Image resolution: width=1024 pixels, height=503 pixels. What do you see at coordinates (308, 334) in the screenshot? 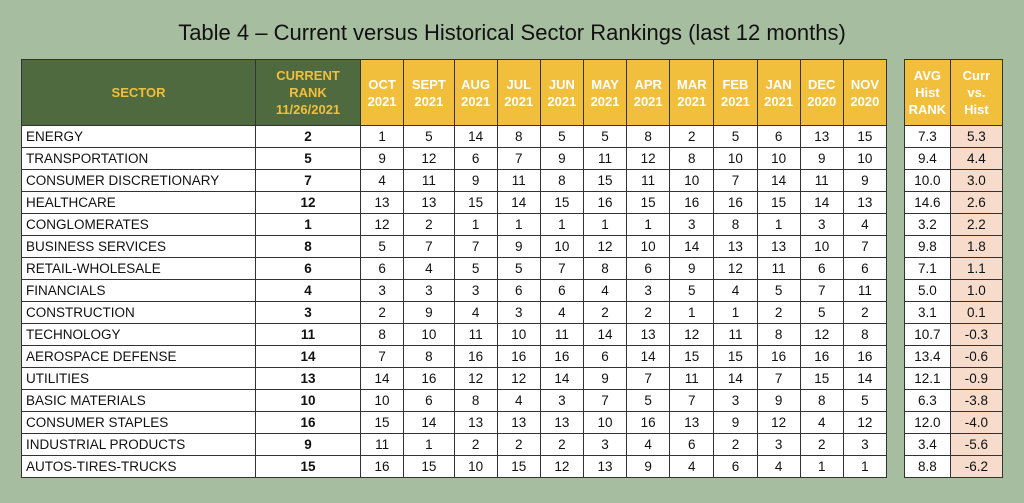
I see `current-rank-cell: 11` at bounding box center [308, 334].